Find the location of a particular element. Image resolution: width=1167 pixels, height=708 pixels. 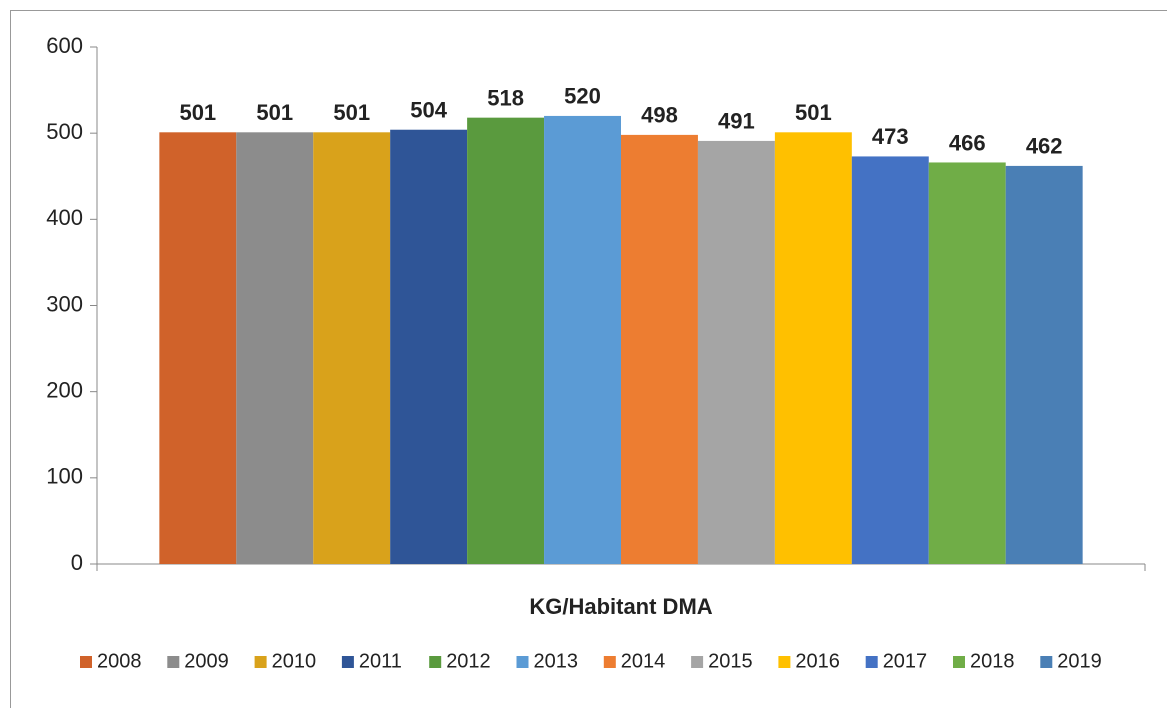

x-tick-label: KG/Habitant DMA is located at coordinates (620, 606).